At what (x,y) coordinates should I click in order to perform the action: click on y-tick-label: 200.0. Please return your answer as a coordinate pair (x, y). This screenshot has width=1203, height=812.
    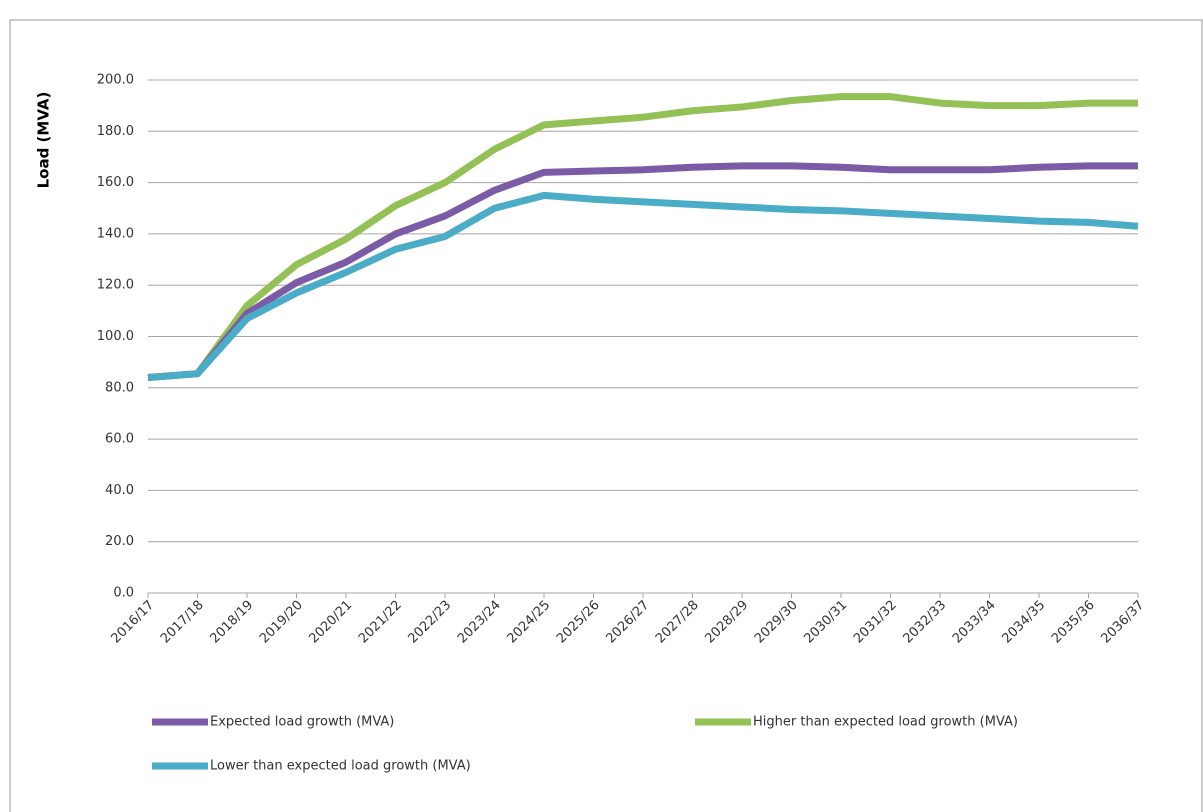
    Looking at the image, I should click on (115, 80).